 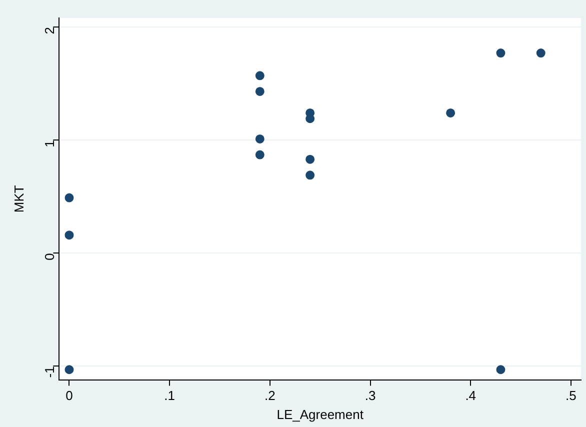 What do you see at coordinates (571, 396) in the screenshot?
I see `x-tick-label: .5` at bounding box center [571, 396].